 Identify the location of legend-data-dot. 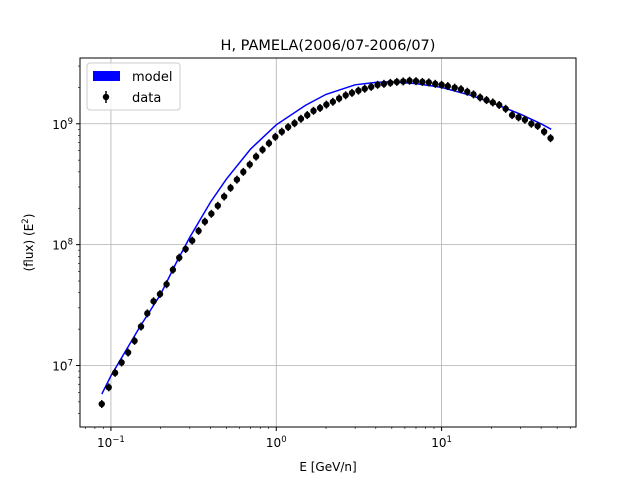
(106, 97).